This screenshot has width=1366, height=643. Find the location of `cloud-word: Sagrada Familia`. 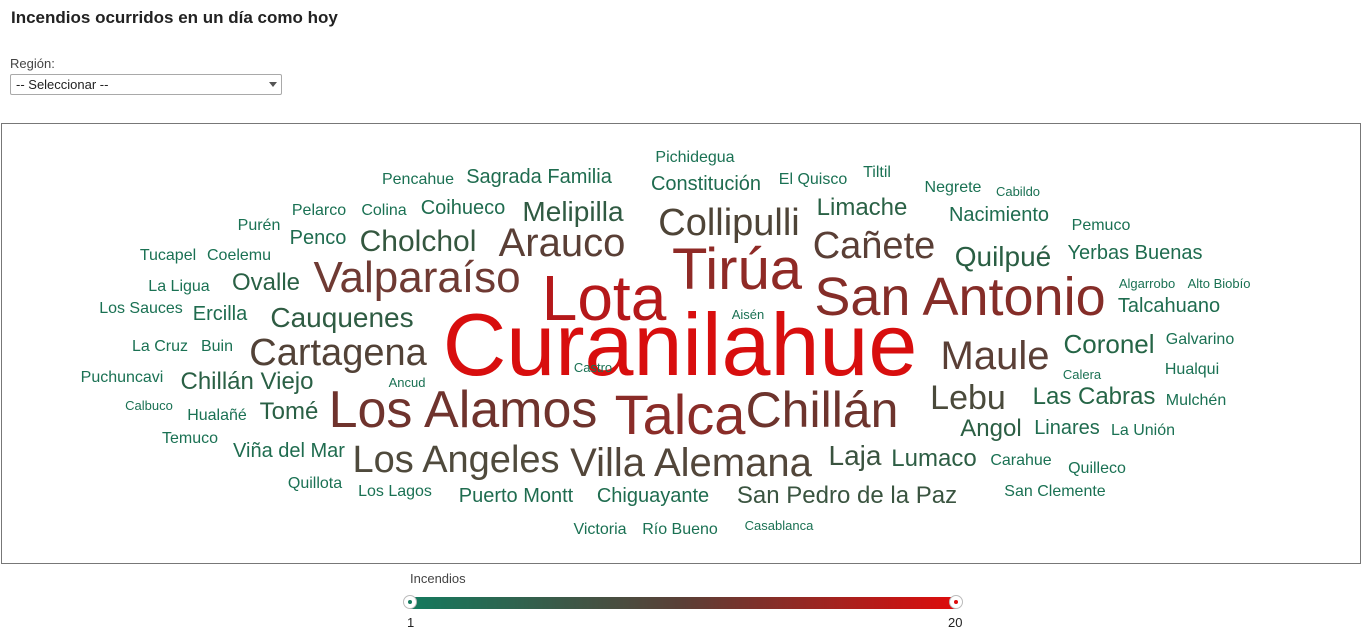

cloud-word: Sagrada Familia is located at coordinates (539, 177).